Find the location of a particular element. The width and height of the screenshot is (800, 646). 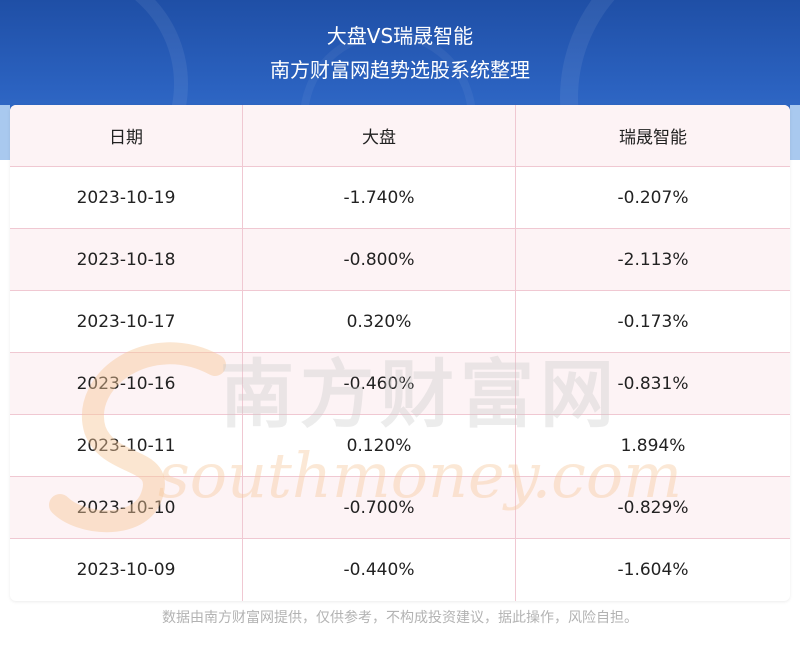

market-change-cell: 0.120% is located at coordinates (379, 445).